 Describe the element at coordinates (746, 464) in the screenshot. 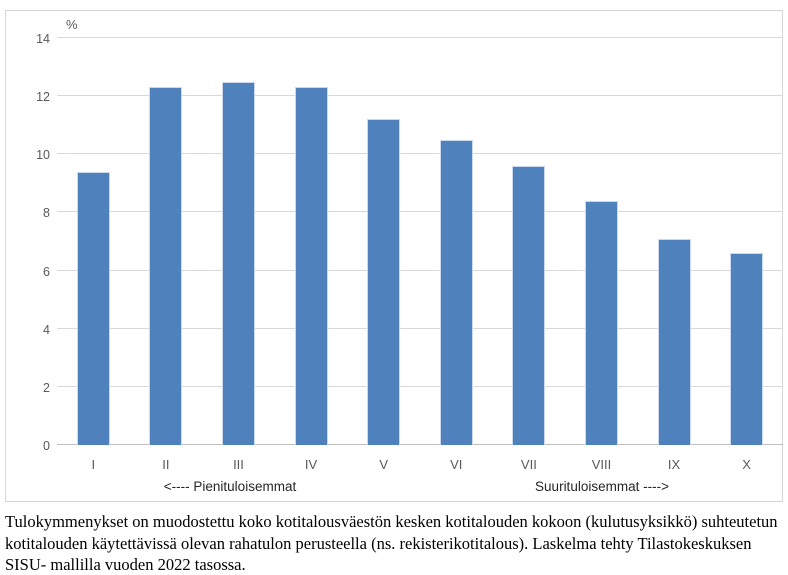

I see `x-tick-label: X` at that location.